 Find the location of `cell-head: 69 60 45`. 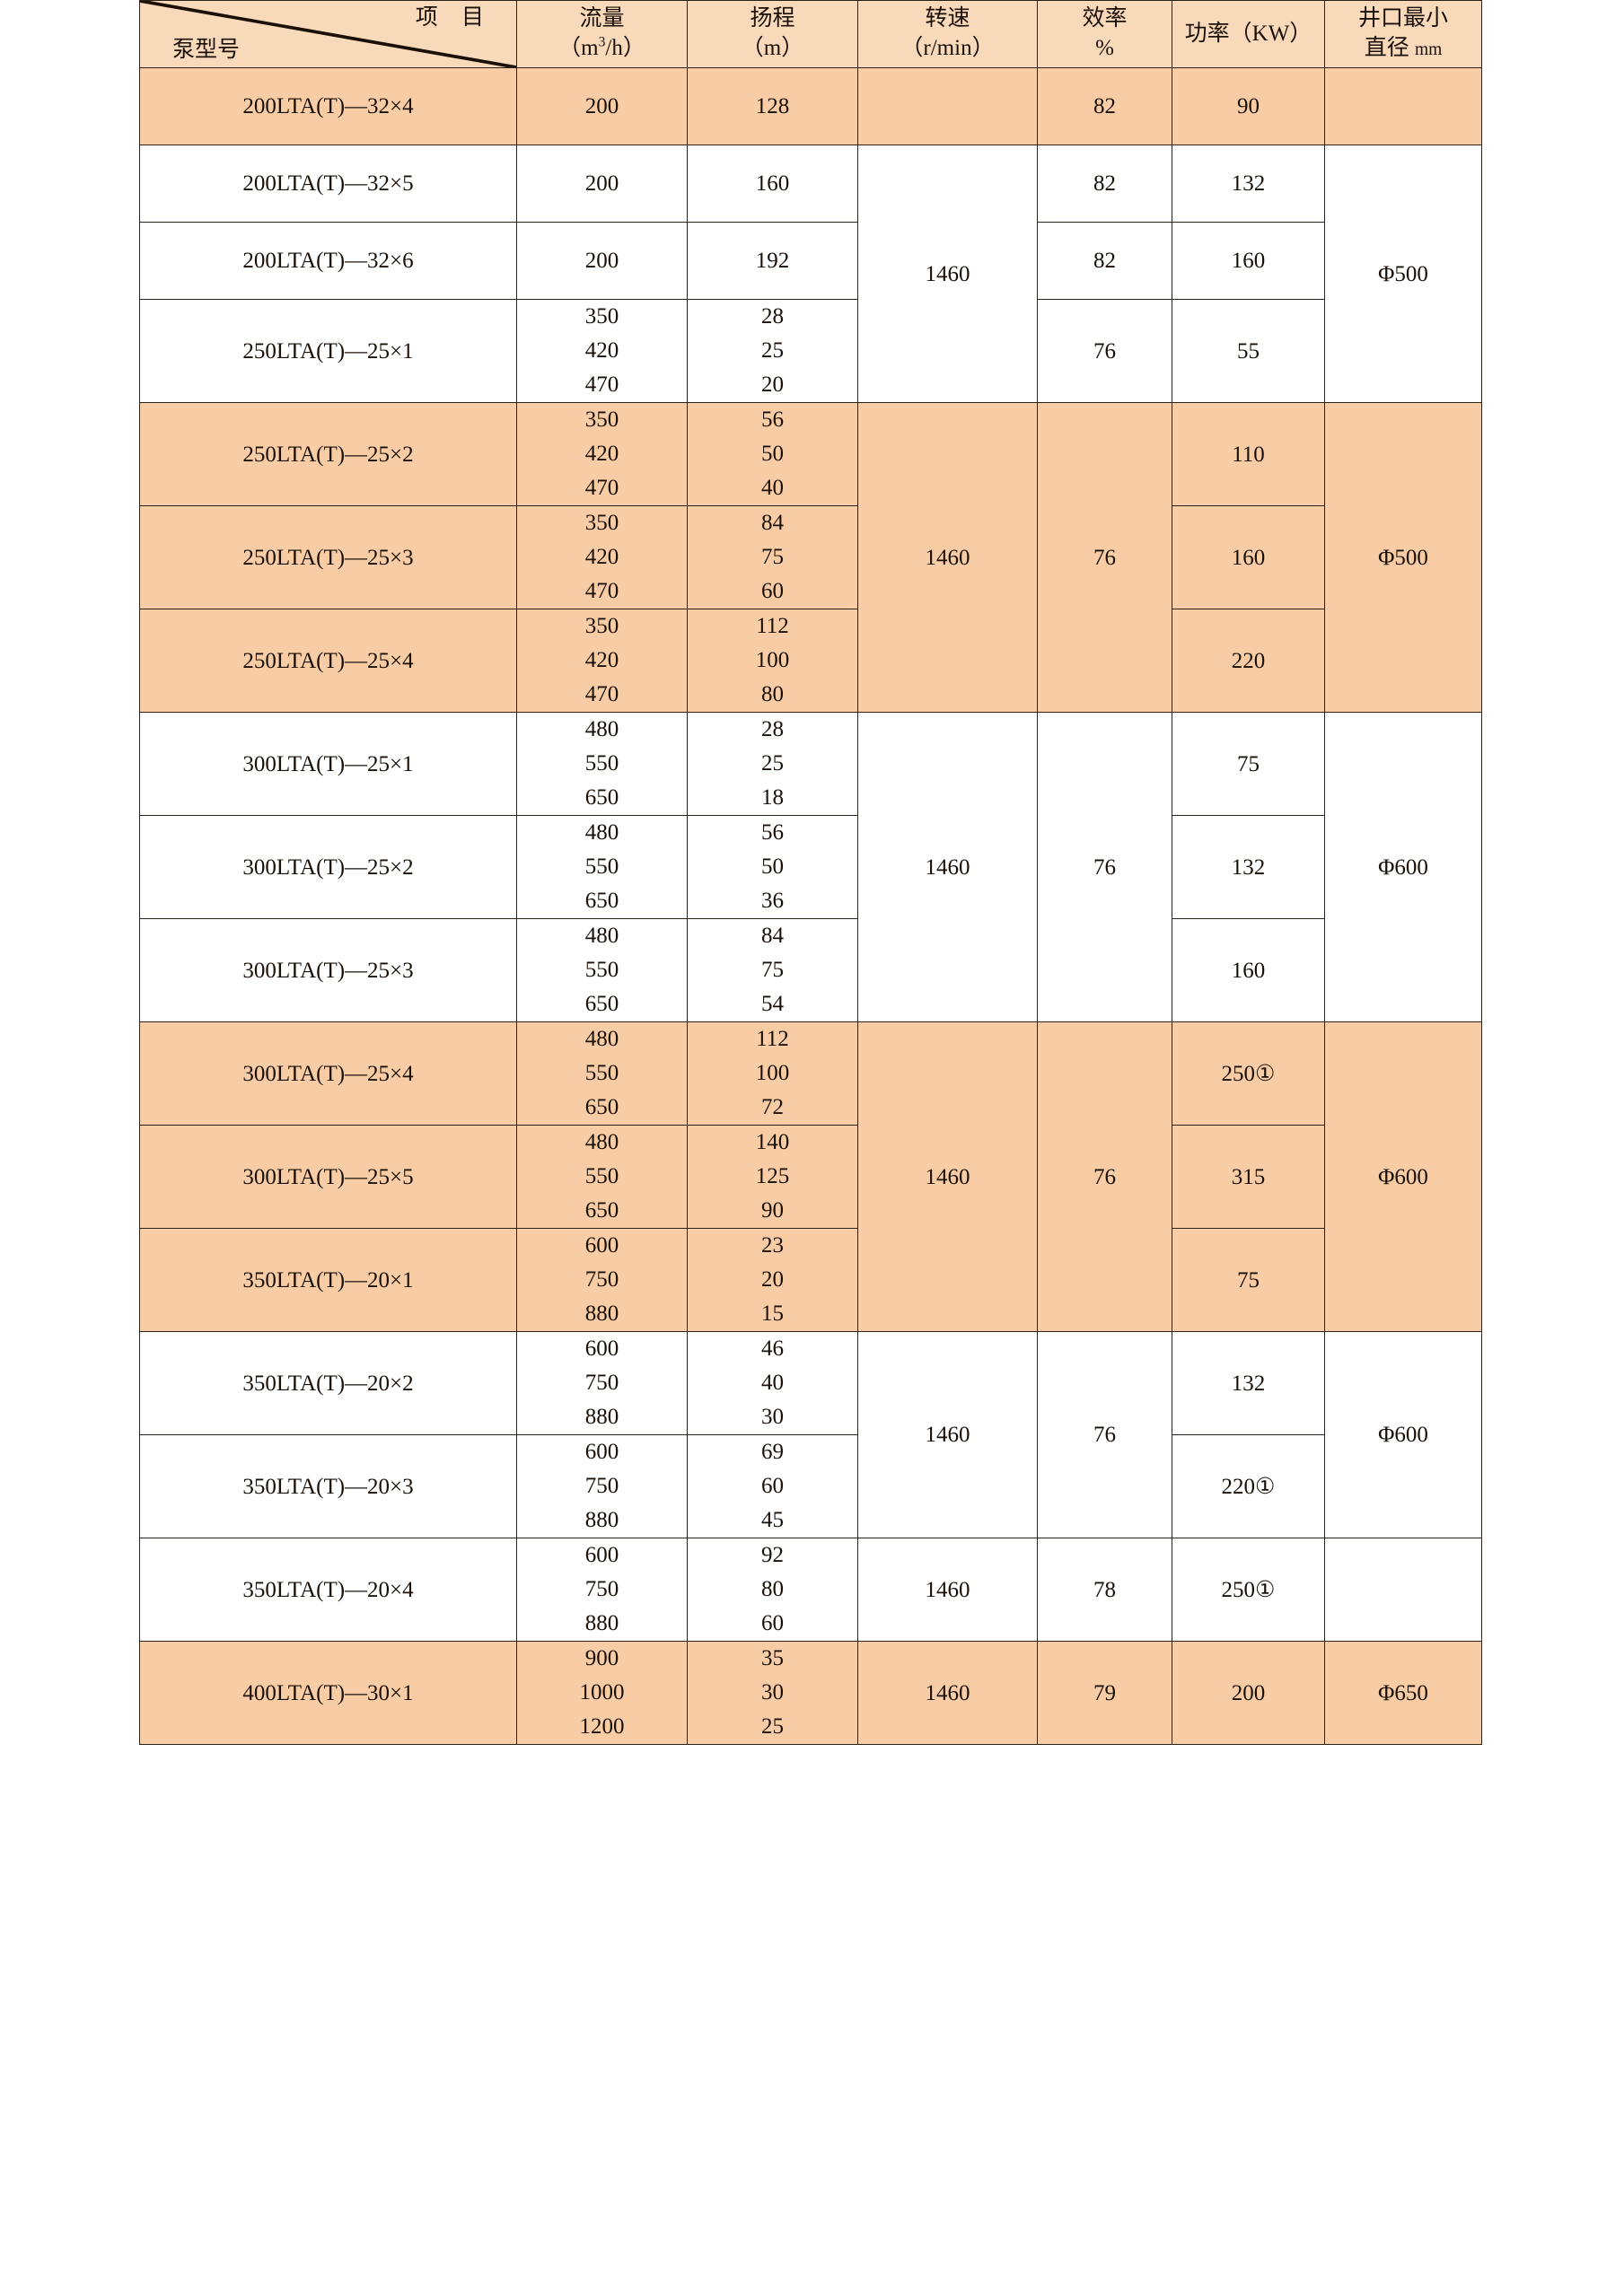

cell-head: 69 60 45 is located at coordinates (772, 1486).